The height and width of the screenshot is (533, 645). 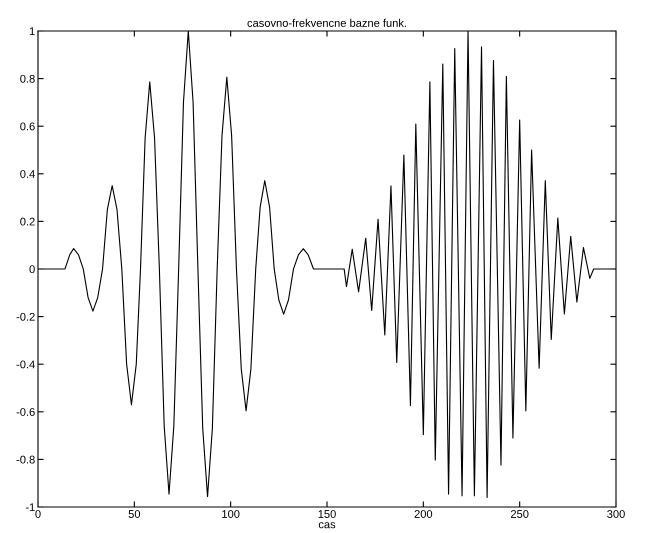 What do you see at coordinates (616, 514) in the screenshot?
I see `x-tick-label: 300` at bounding box center [616, 514].